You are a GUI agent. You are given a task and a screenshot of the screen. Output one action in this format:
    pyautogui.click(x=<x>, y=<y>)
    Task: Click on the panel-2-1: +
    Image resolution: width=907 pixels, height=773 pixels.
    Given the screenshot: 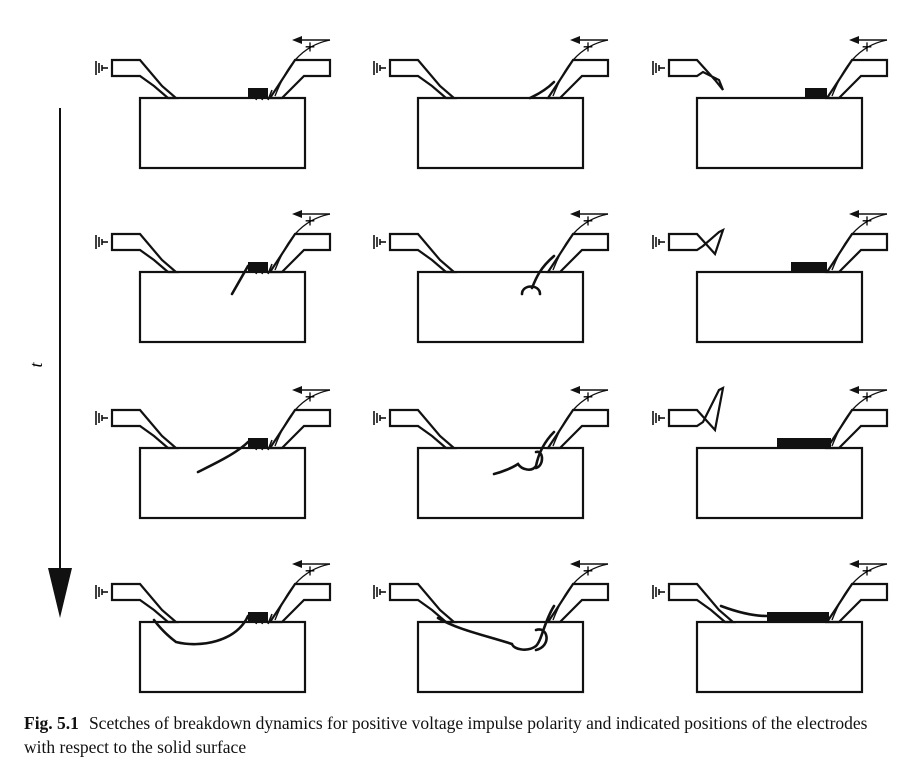 What is the action you would take?
    pyautogui.click(x=213, y=277)
    